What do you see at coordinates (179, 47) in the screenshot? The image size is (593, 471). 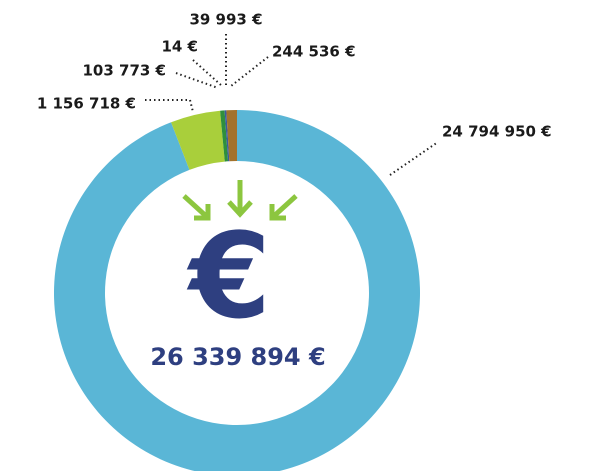 I see `value-label: 14 €` at bounding box center [179, 47].